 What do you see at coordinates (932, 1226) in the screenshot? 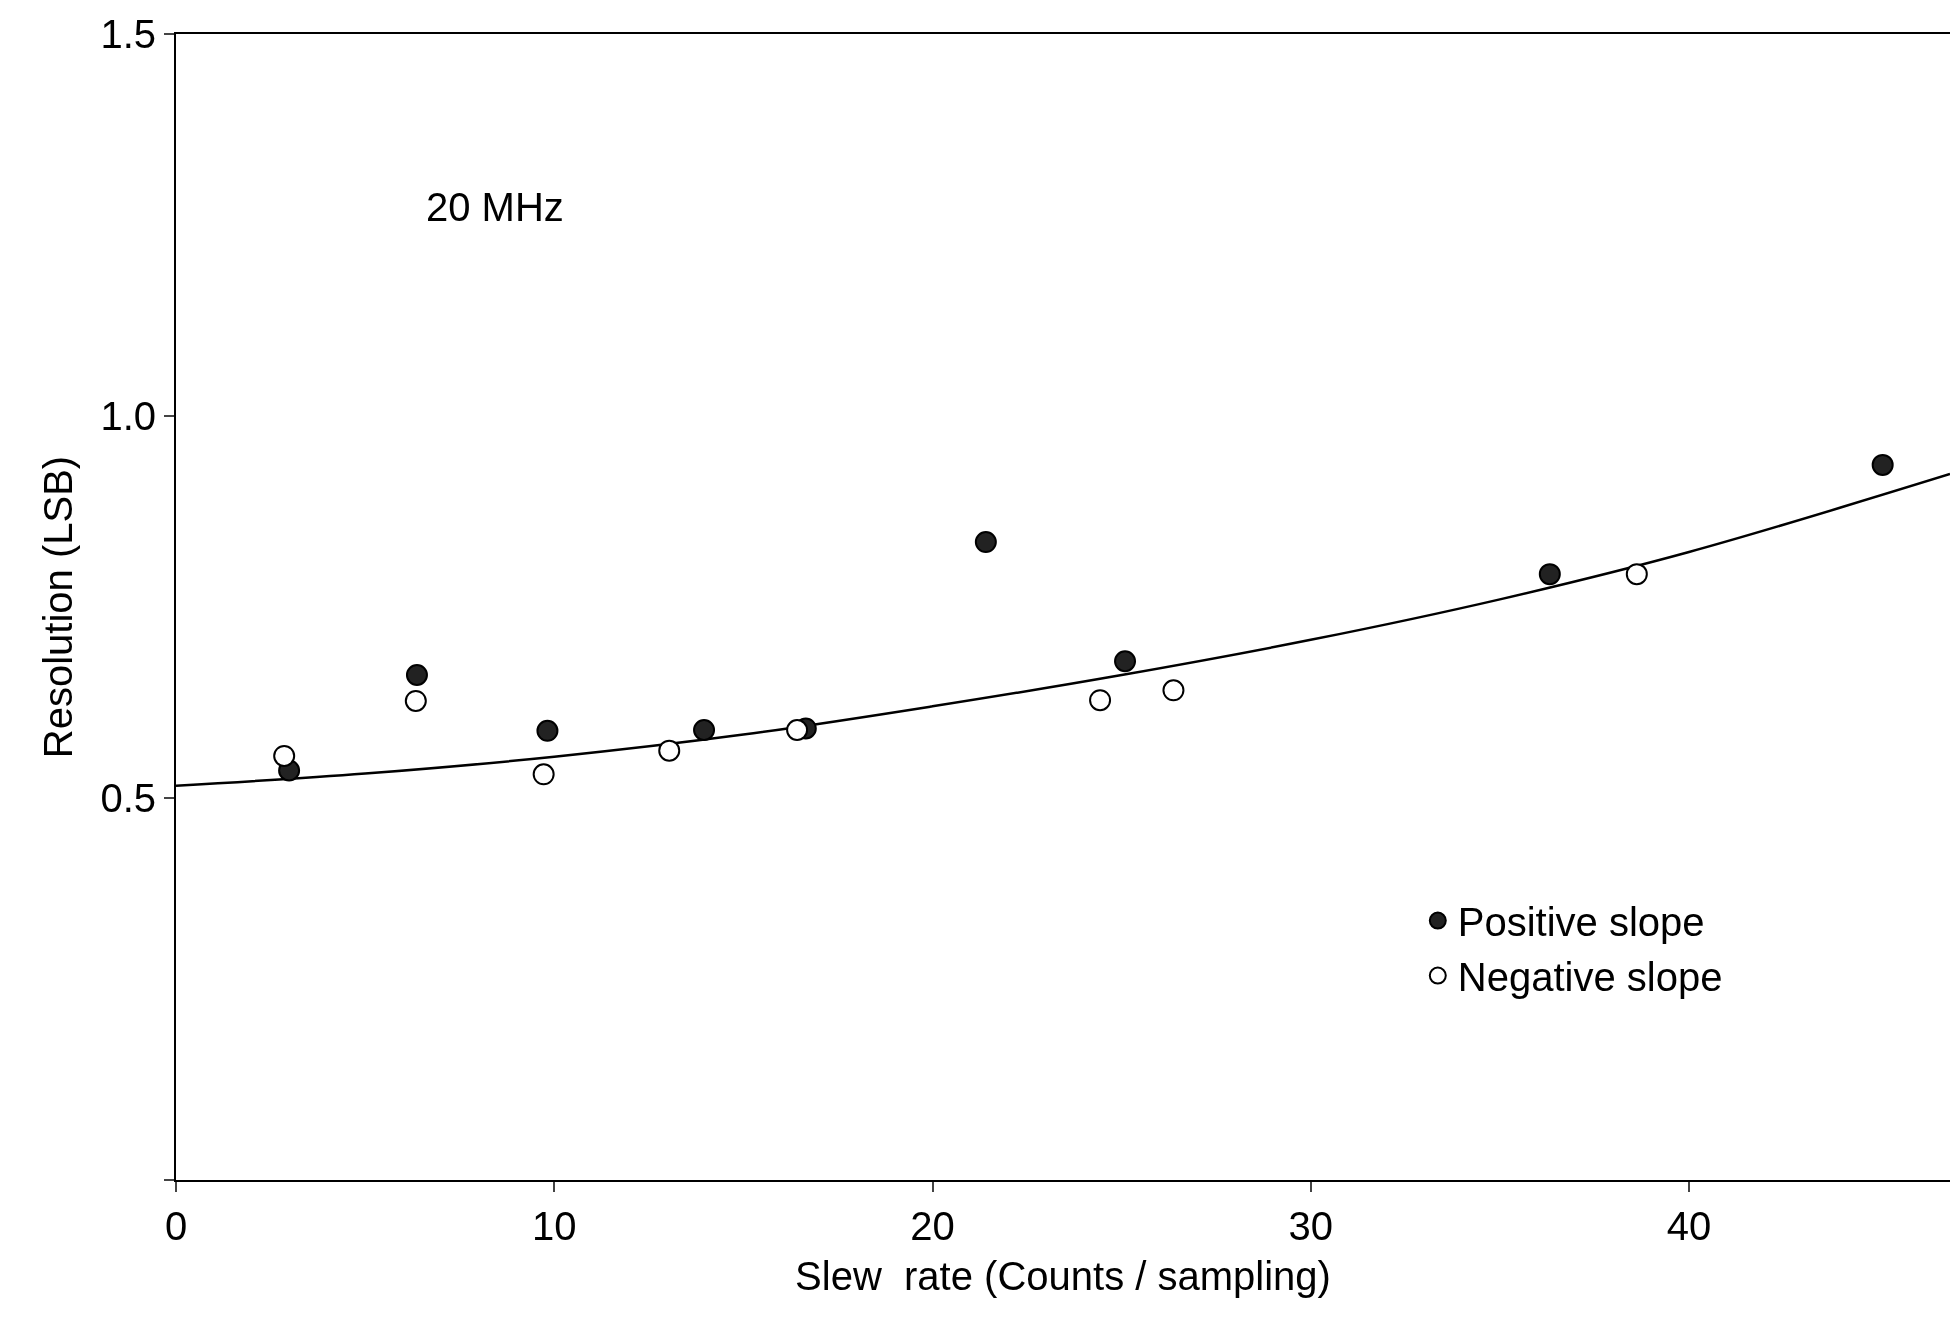
I see `x-tick-label: 20` at bounding box center [932, 1226].